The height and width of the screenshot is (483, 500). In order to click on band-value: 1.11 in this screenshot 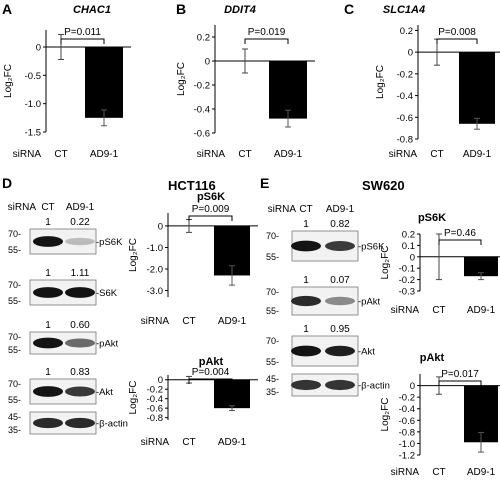, I will do `click(80, 273)`.